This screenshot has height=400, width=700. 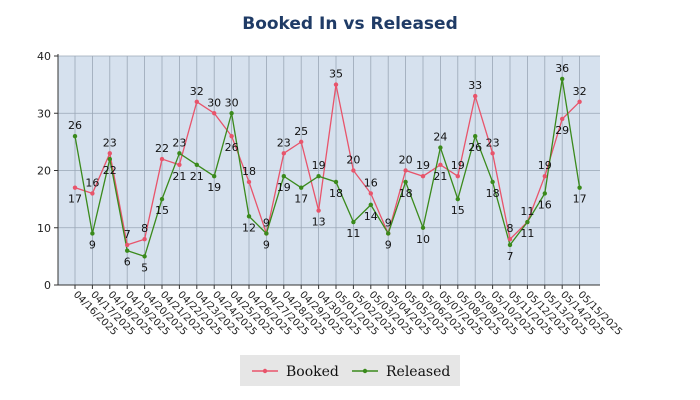 I want to click on data-label-booked: 29, so click(x=562, y=130).